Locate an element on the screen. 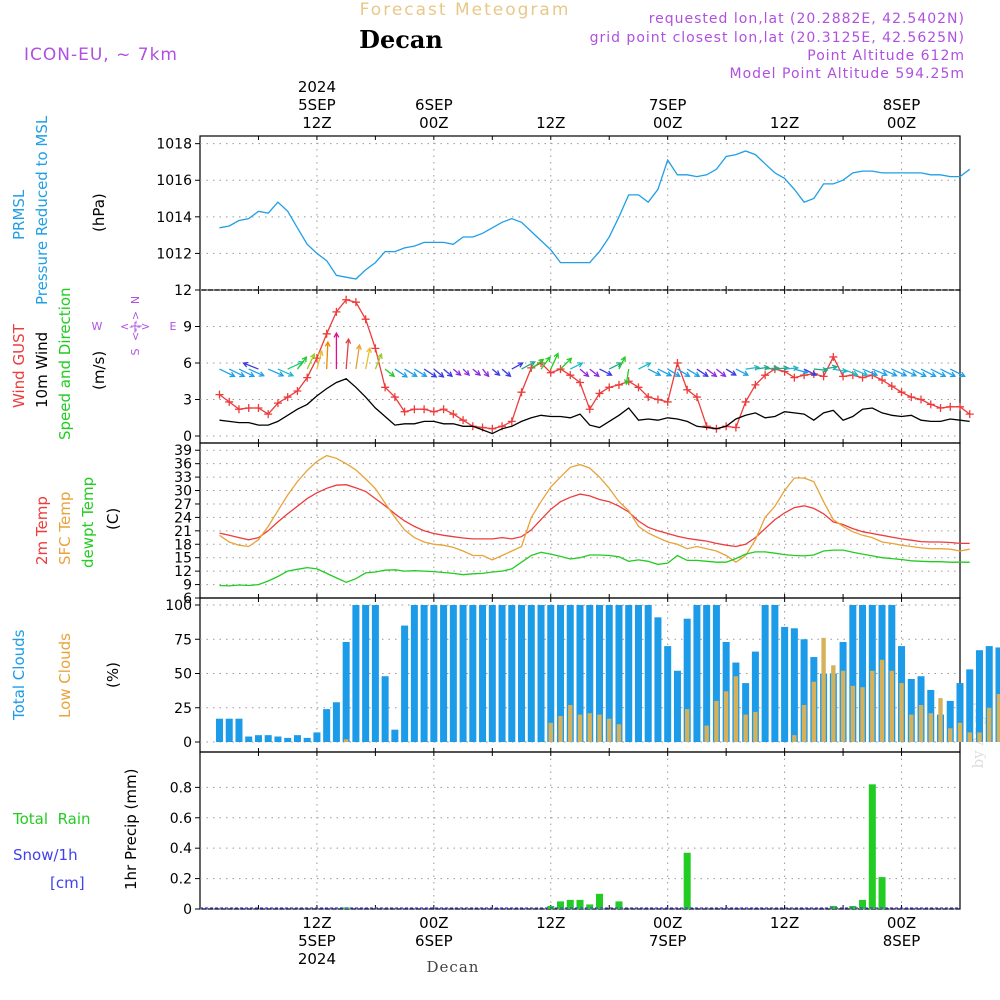 The width and height of the screenshot is (1000, 1000). y-tick-label: 0.6 is located at coordinates (181, 819).